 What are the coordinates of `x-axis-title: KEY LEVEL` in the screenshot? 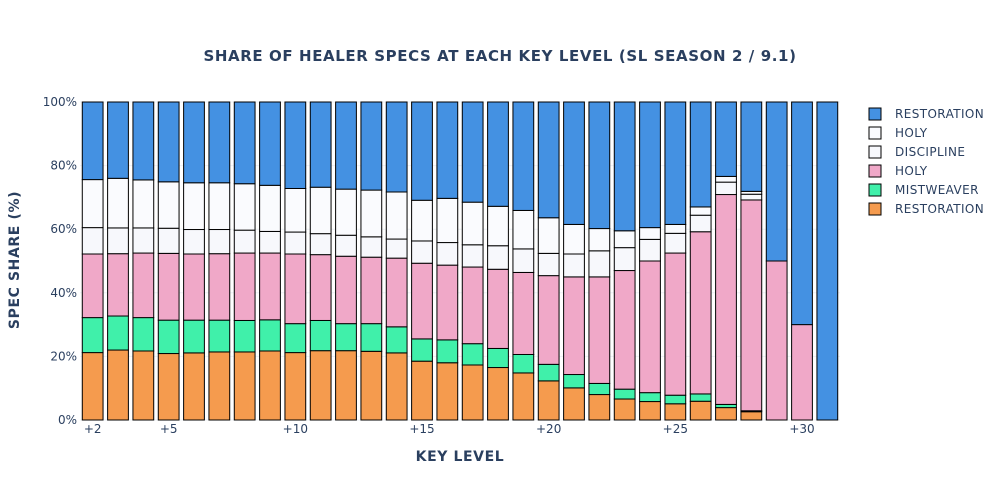 It's located at (460, 457).